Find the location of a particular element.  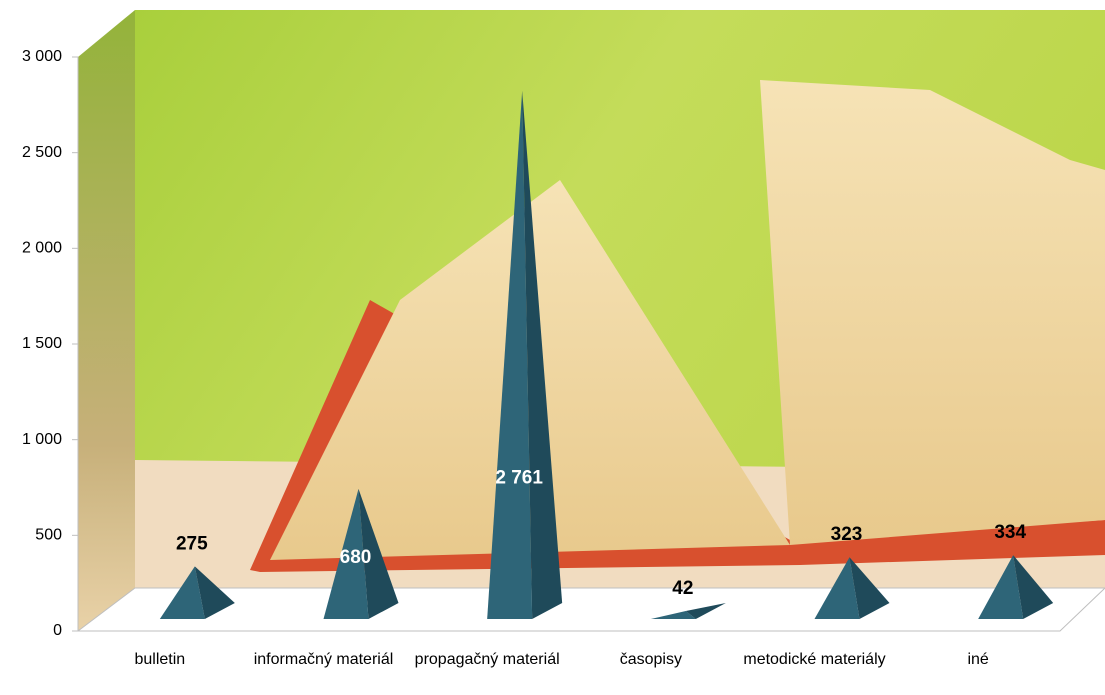

side-wall is located at coordinates (106, 320).